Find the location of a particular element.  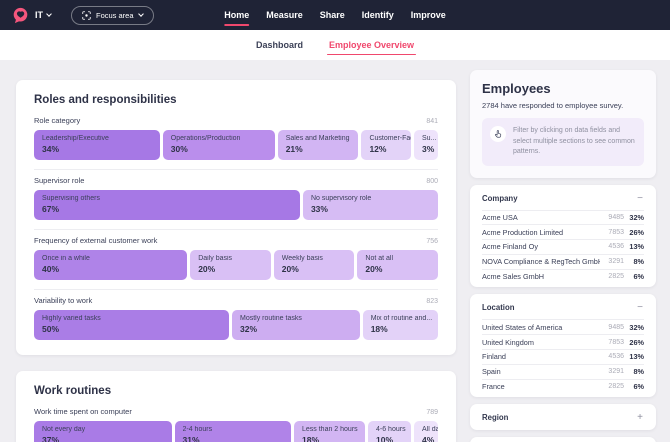

bar-segment: Supervising others 67% is located at coordinates (167, 205).